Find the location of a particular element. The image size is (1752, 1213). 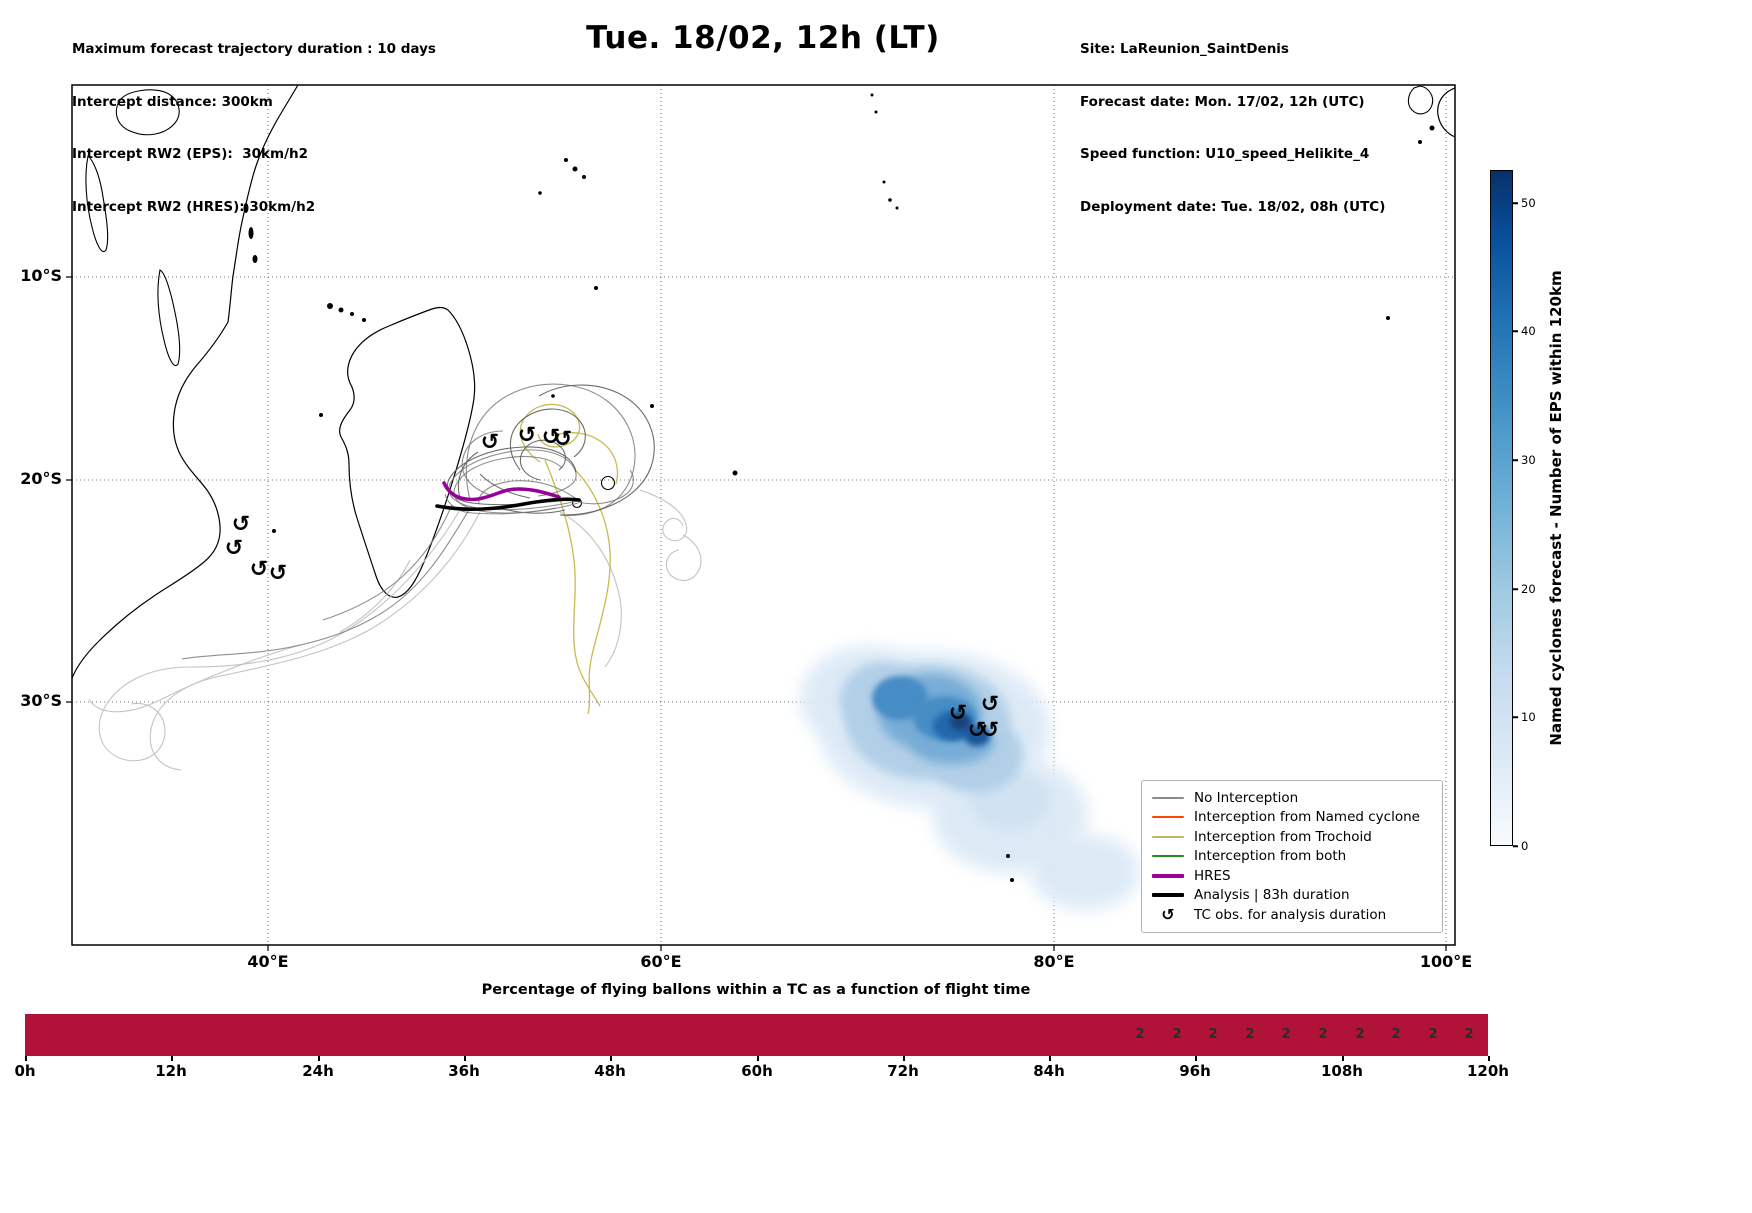

time-tick-label: 120h is located at coordinates (1488, 1071).